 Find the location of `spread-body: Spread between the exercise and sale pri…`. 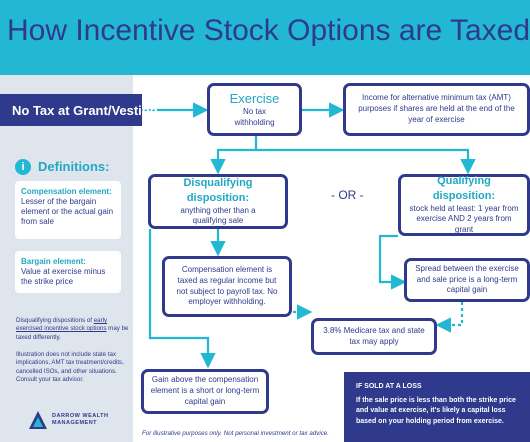

spread-body: Spread between the exercise and sale pri… is located at coordinates (467, 279).